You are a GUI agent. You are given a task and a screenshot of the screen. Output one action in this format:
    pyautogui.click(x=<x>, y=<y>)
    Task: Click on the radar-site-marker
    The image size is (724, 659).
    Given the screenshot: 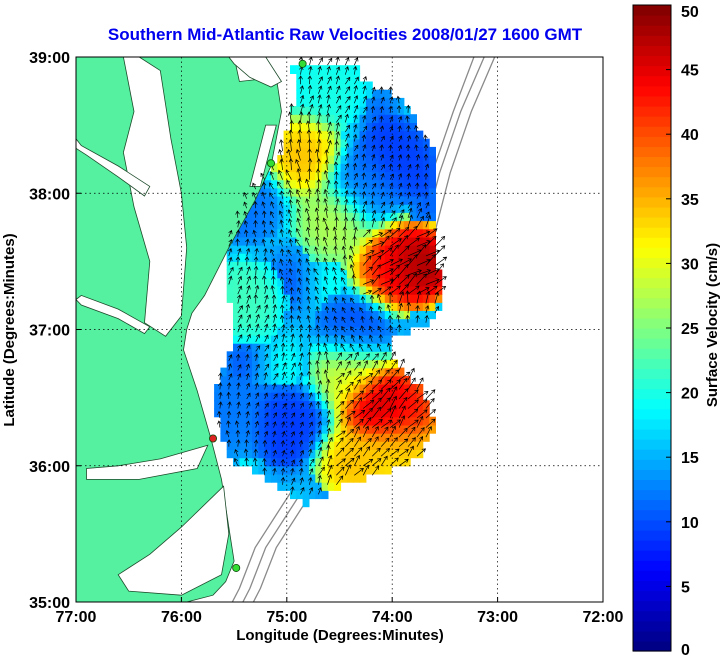 What is the action you would take?
    pyautogui.click(x=236, y=567)
    